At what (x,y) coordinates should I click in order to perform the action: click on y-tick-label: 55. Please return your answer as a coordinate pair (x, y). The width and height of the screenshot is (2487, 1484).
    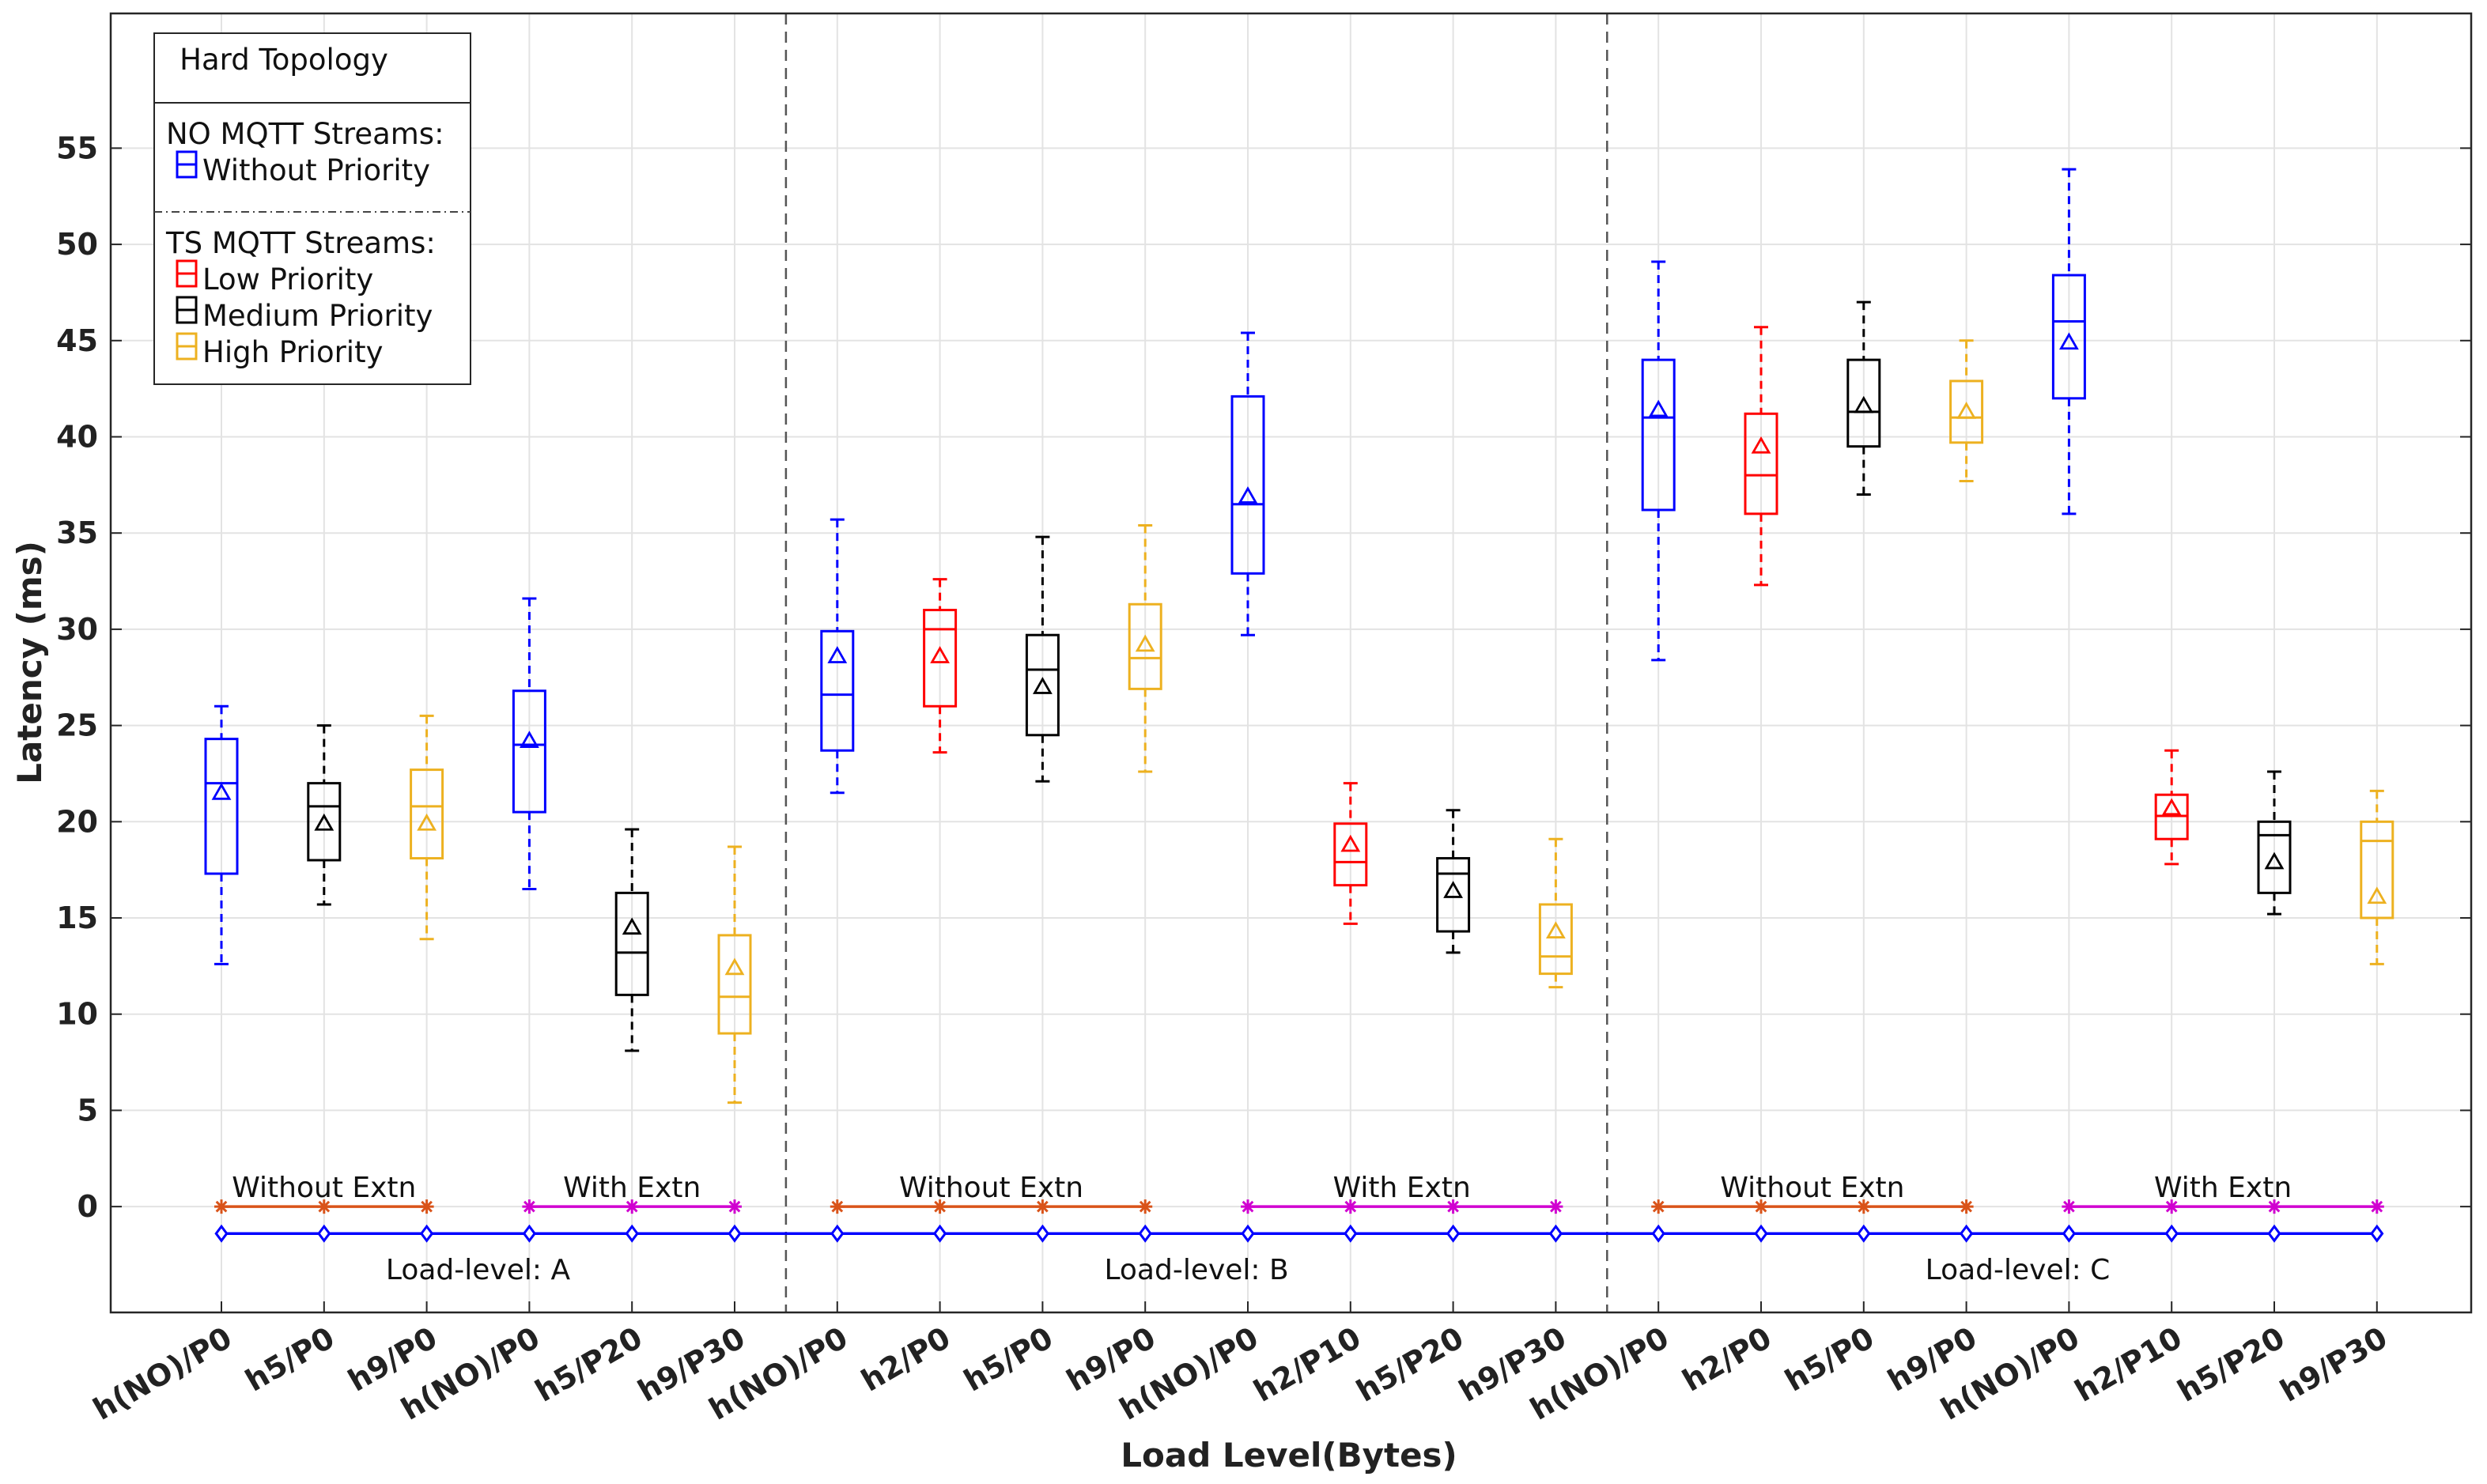
    Looking at the image, I should click on (77, 147).